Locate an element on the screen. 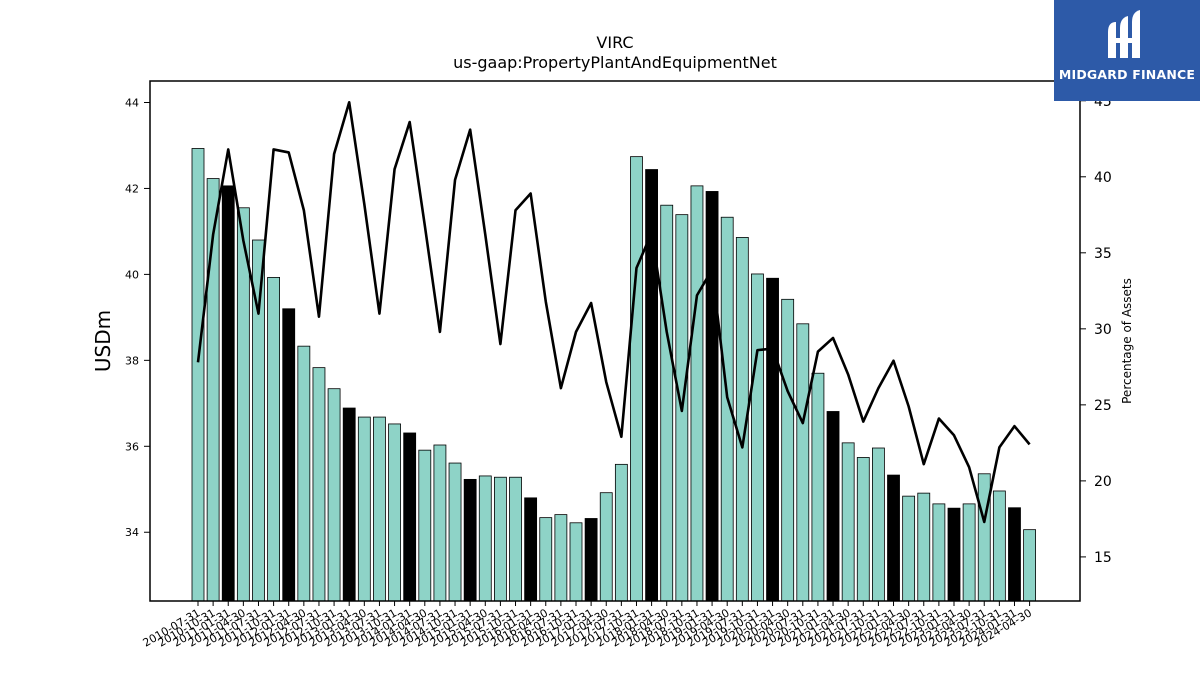 Image resolution: width=1200 pixels, height=675 pixels. y2-tick-label: 20 is located at coordinates (1103, 482).